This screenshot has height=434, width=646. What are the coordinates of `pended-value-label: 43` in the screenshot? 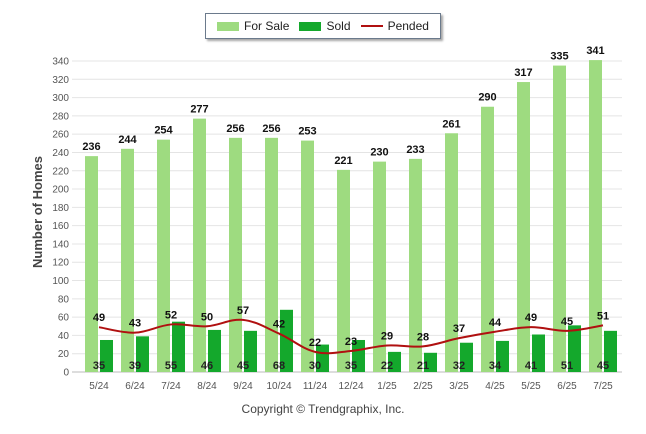 It's located at (135, 324).